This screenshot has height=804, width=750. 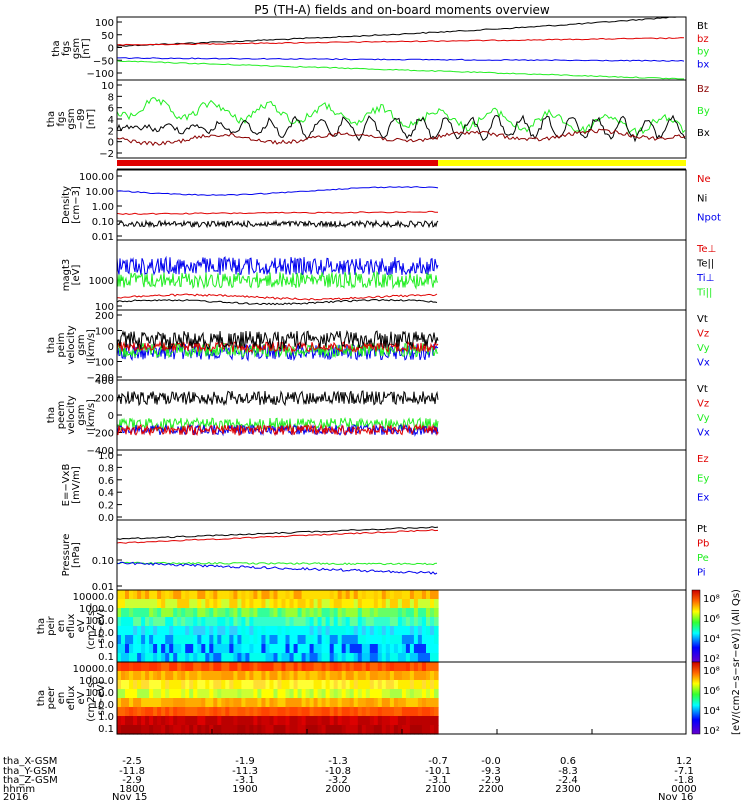 I want to click on x-tick-label: -10.1, so click(x=438, y=771).